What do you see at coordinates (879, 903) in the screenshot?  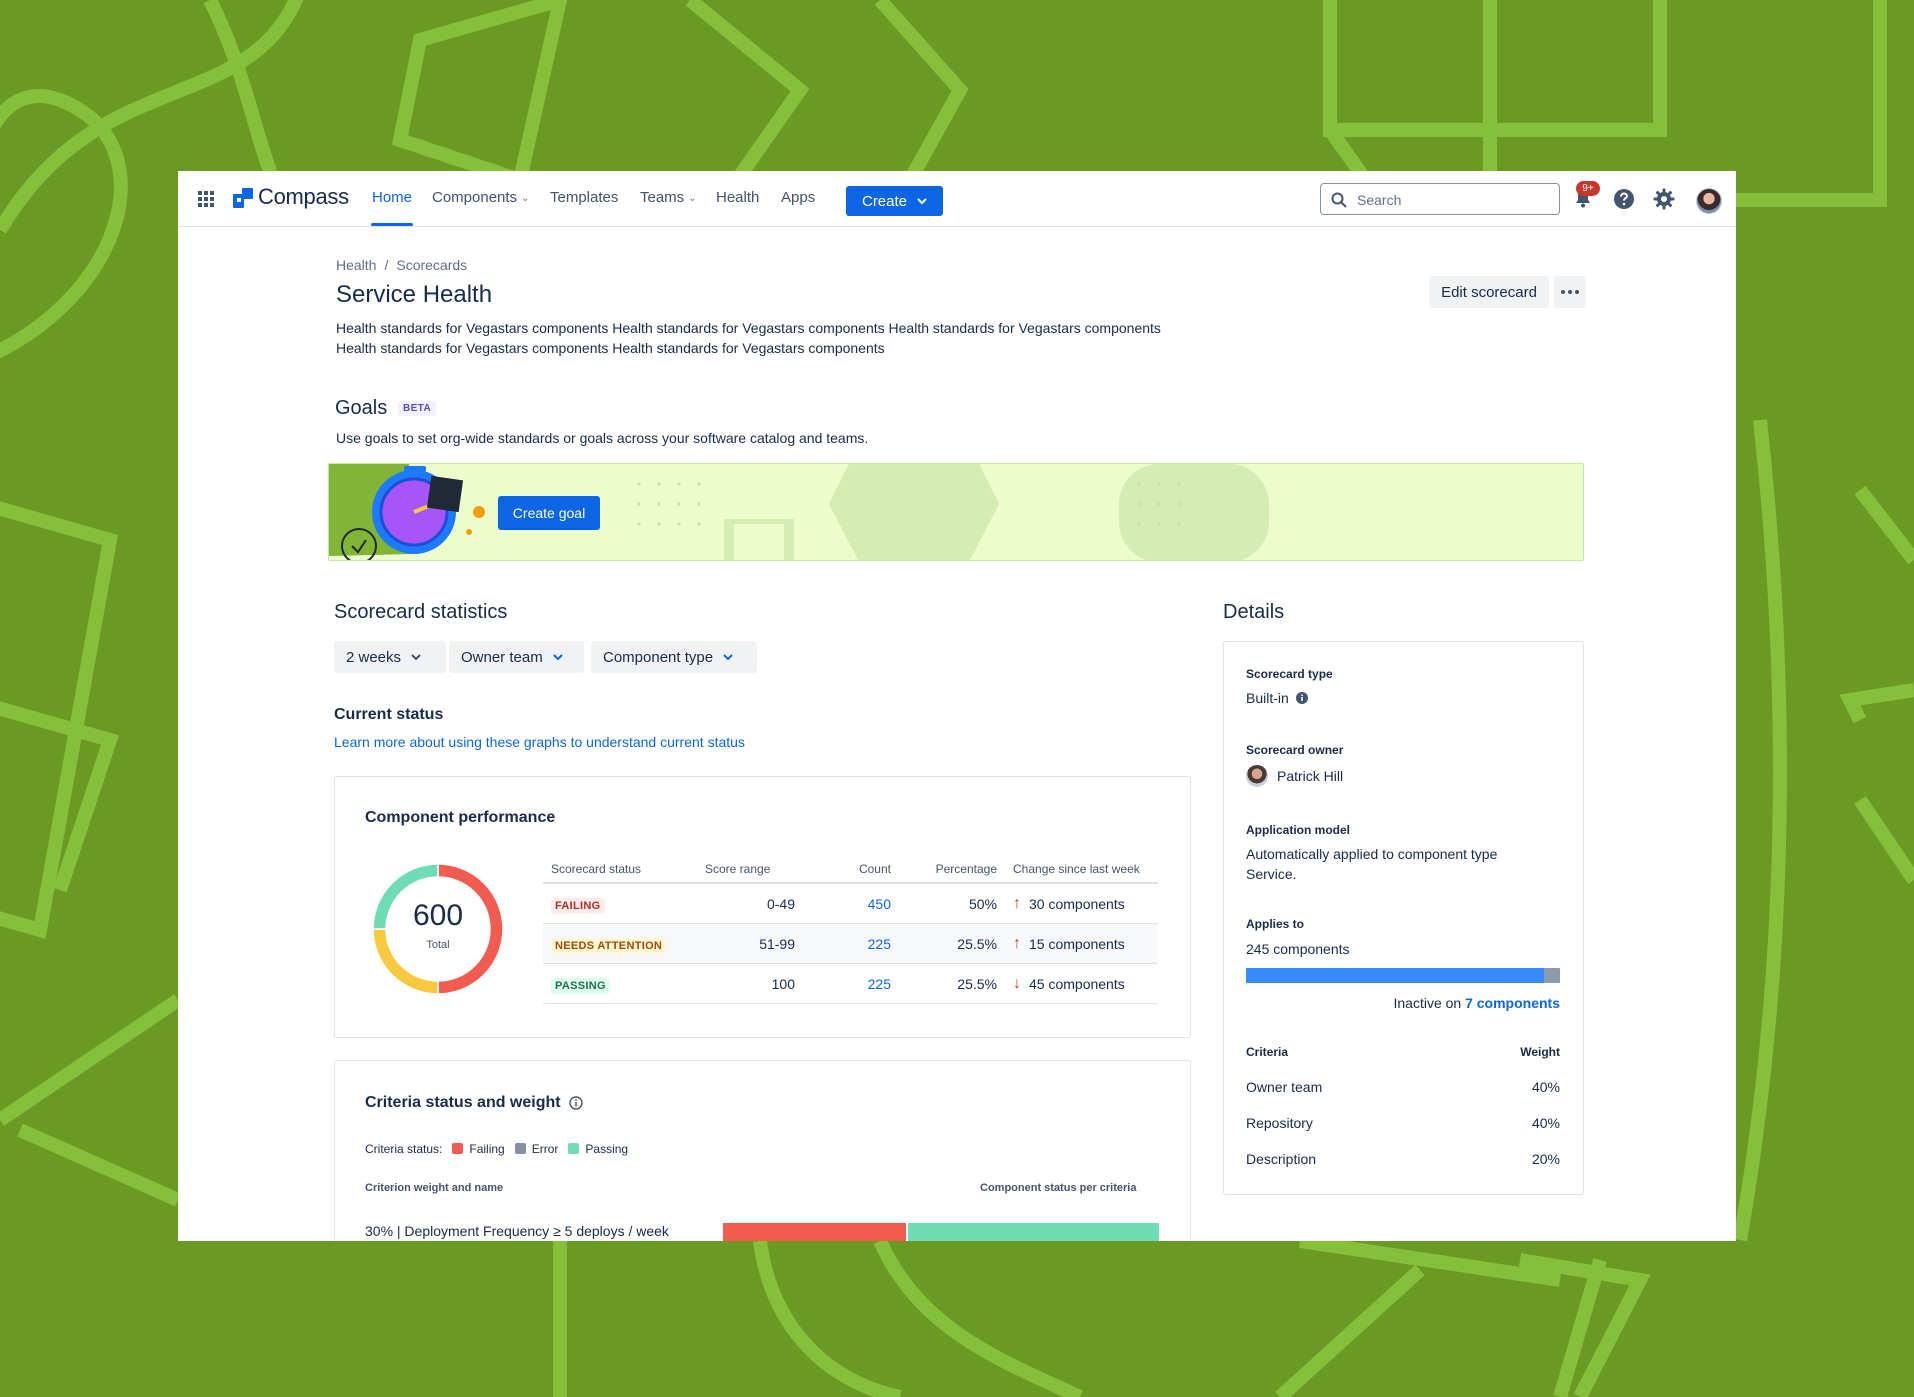 I see `count-link: 450` at bounding box center [879, 903].